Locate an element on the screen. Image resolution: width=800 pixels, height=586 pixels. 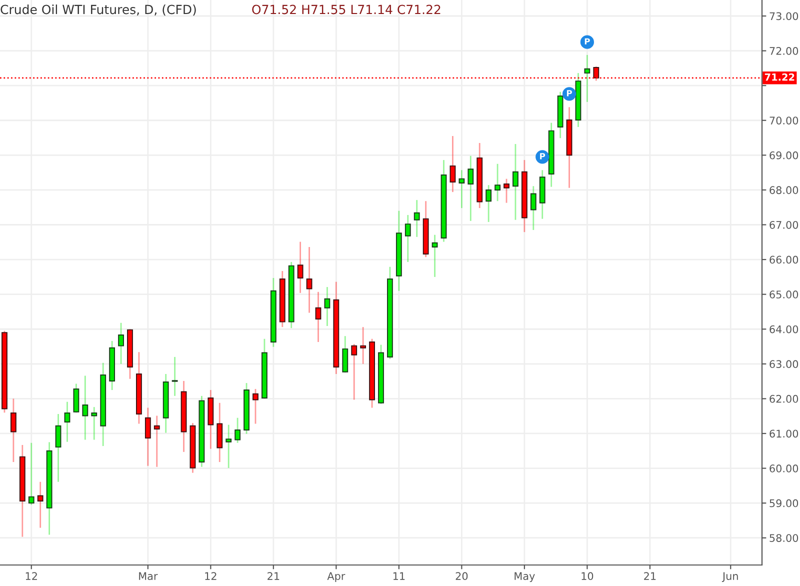
x-tick-label: 10 is located at coordinates (588, 576).